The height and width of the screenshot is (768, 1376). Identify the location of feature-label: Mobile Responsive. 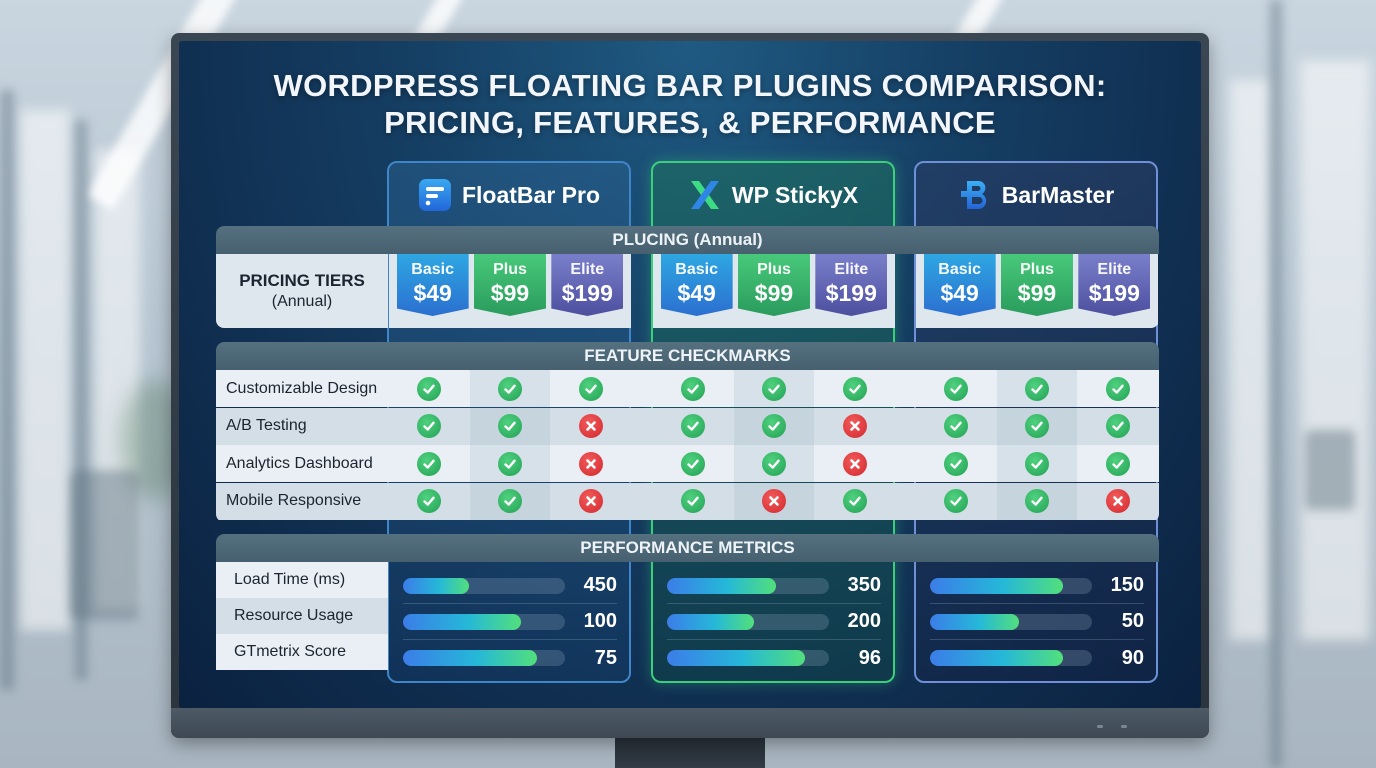
(294, 500).